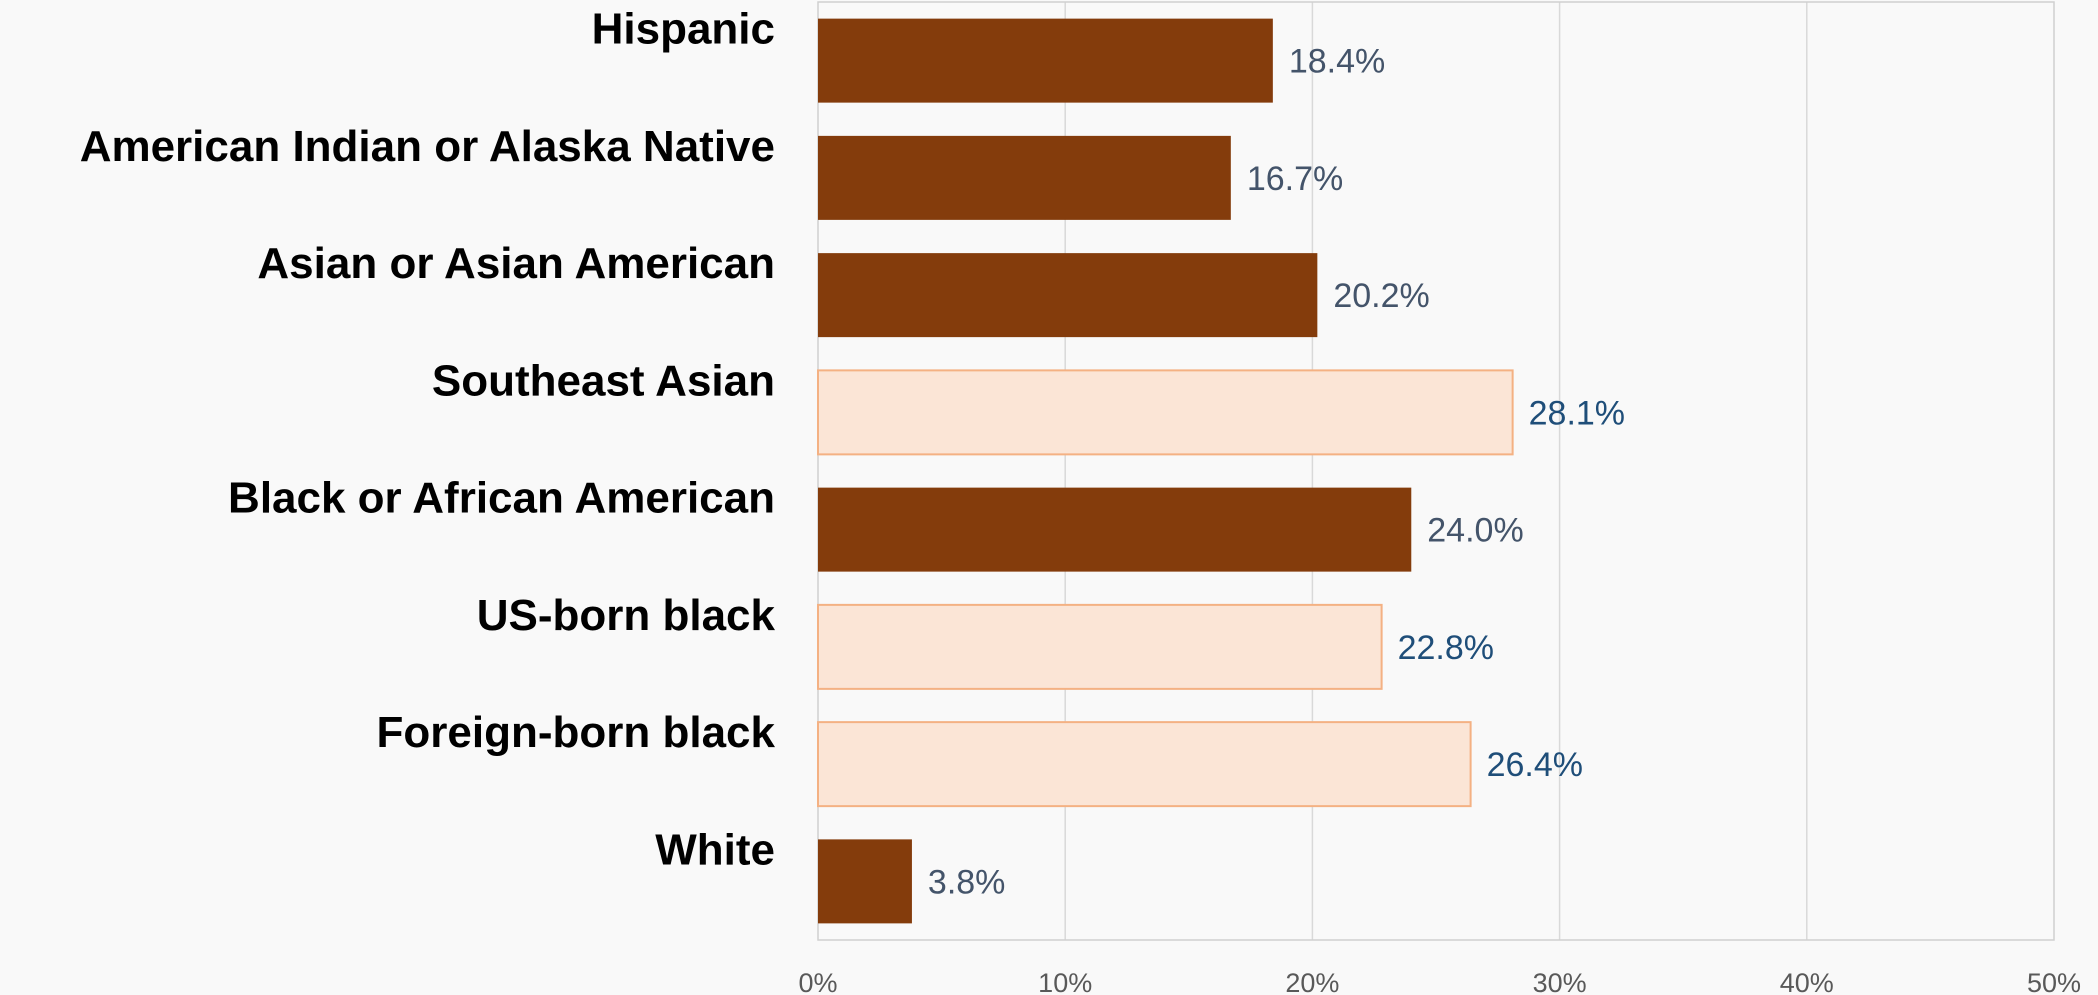 The image size is (2098, 995). I want to click on x-tick-label: 20%, so click(1312, 981).